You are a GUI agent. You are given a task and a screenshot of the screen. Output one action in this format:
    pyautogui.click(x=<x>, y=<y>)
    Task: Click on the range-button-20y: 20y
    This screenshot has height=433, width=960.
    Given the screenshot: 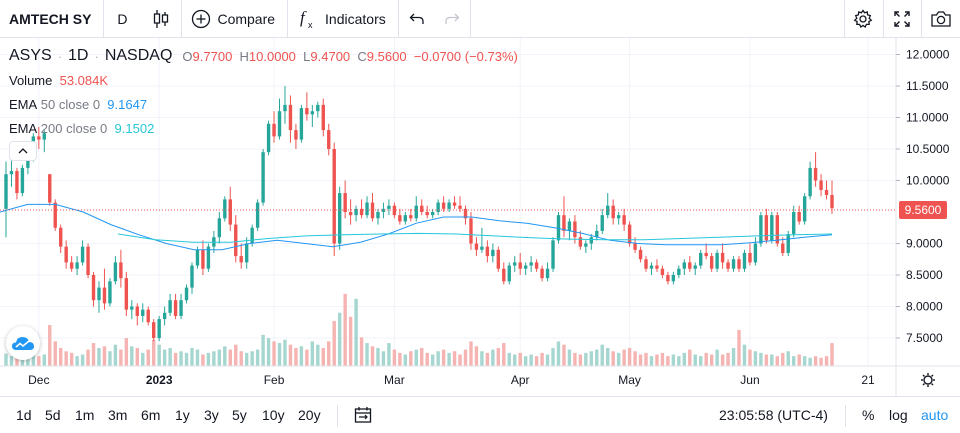 What is the action you would take?
    pyautogui.click(x=309, y=415)
    